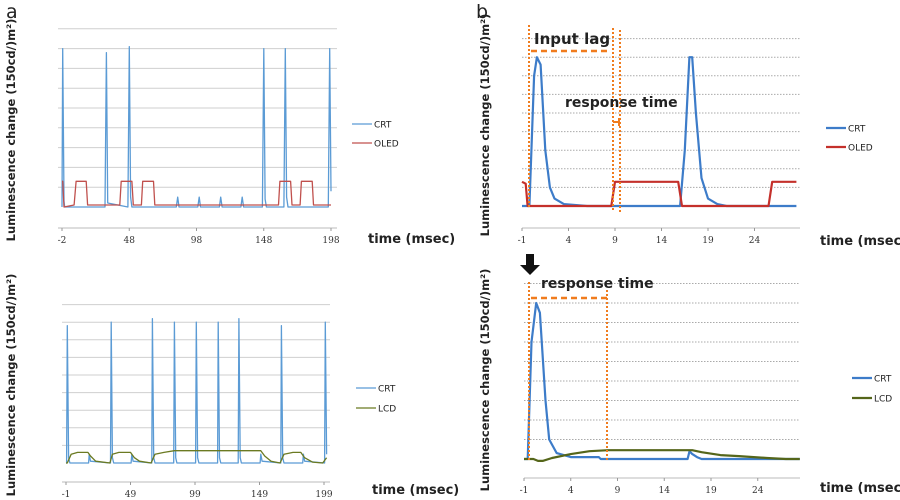  I want to click on x-tick-label: 98, so click(197, 241).